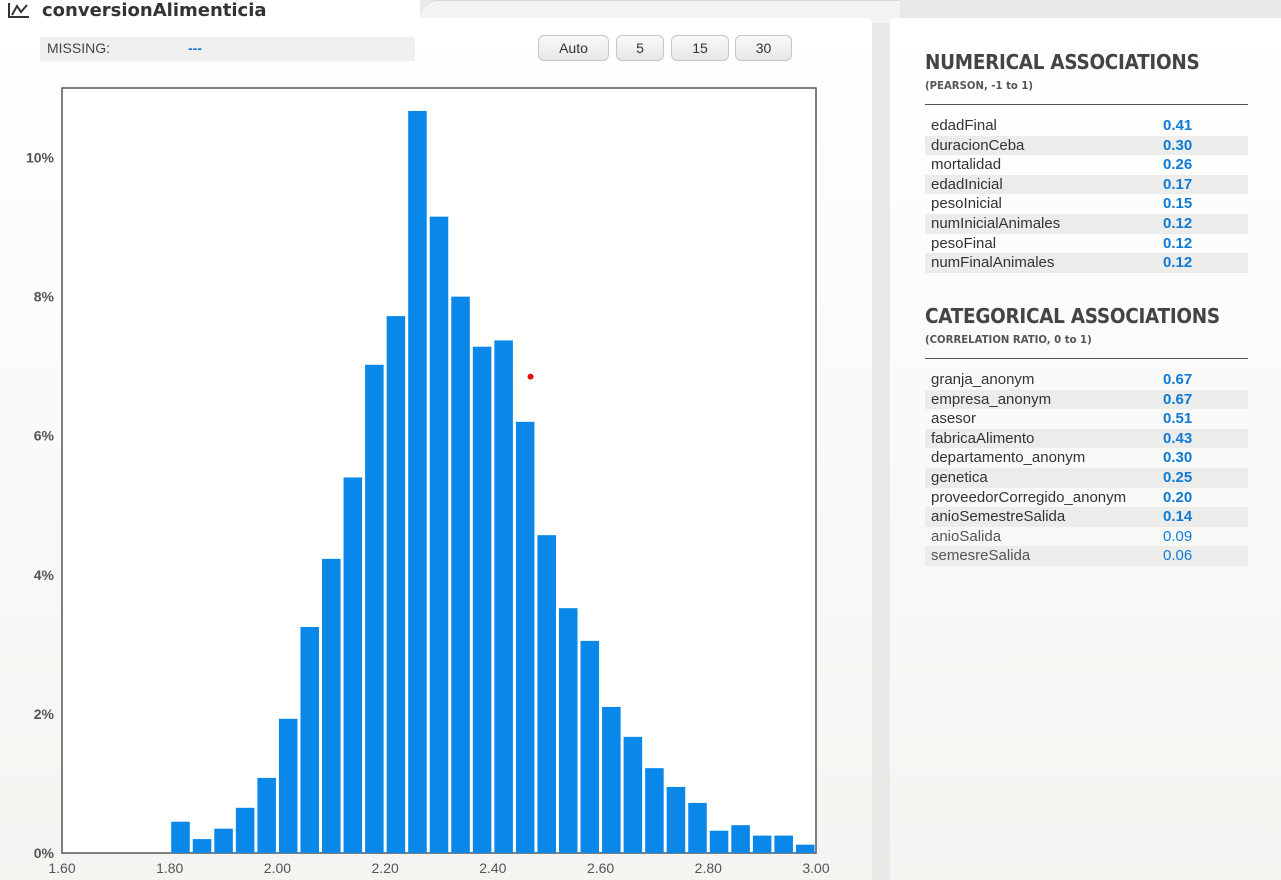  What do you see at coordinates (154, 10) in the screenshot?
I see `variable-title: conversionAlimenticia` at bounding box center [154, 10].